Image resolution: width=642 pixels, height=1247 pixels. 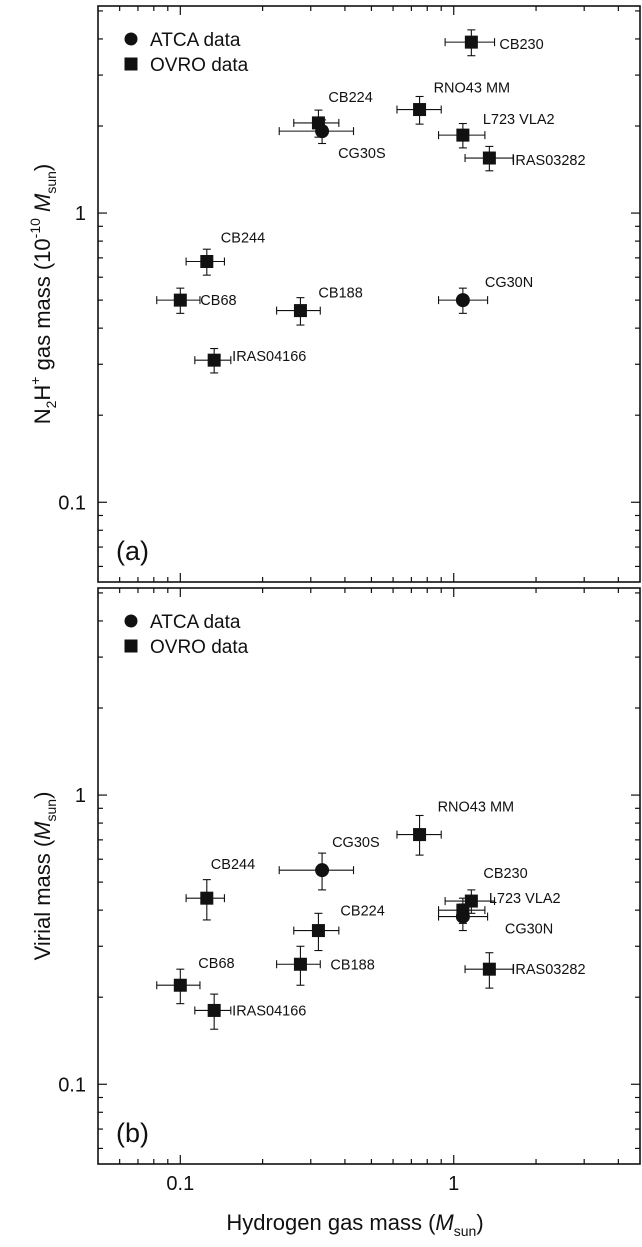 What do you see at coordinates (180, 1184) in the screenshot?
I see `x-tick-label: 0.1` at bounding box center [180, 1184].